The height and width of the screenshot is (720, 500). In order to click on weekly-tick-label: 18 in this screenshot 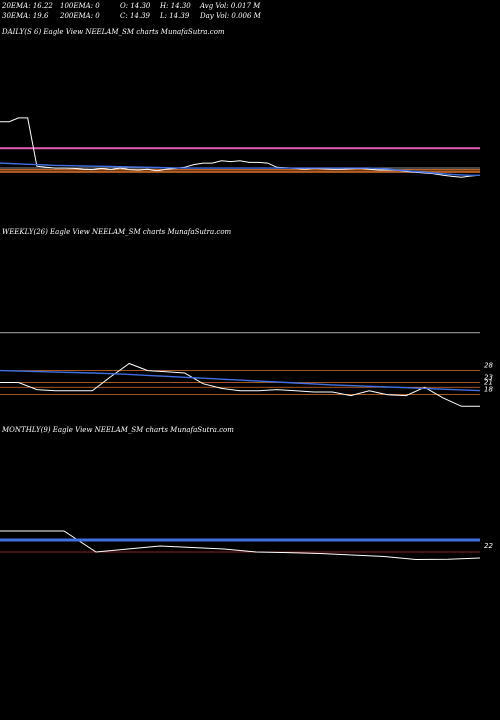, I will do `click(488, 389)`.